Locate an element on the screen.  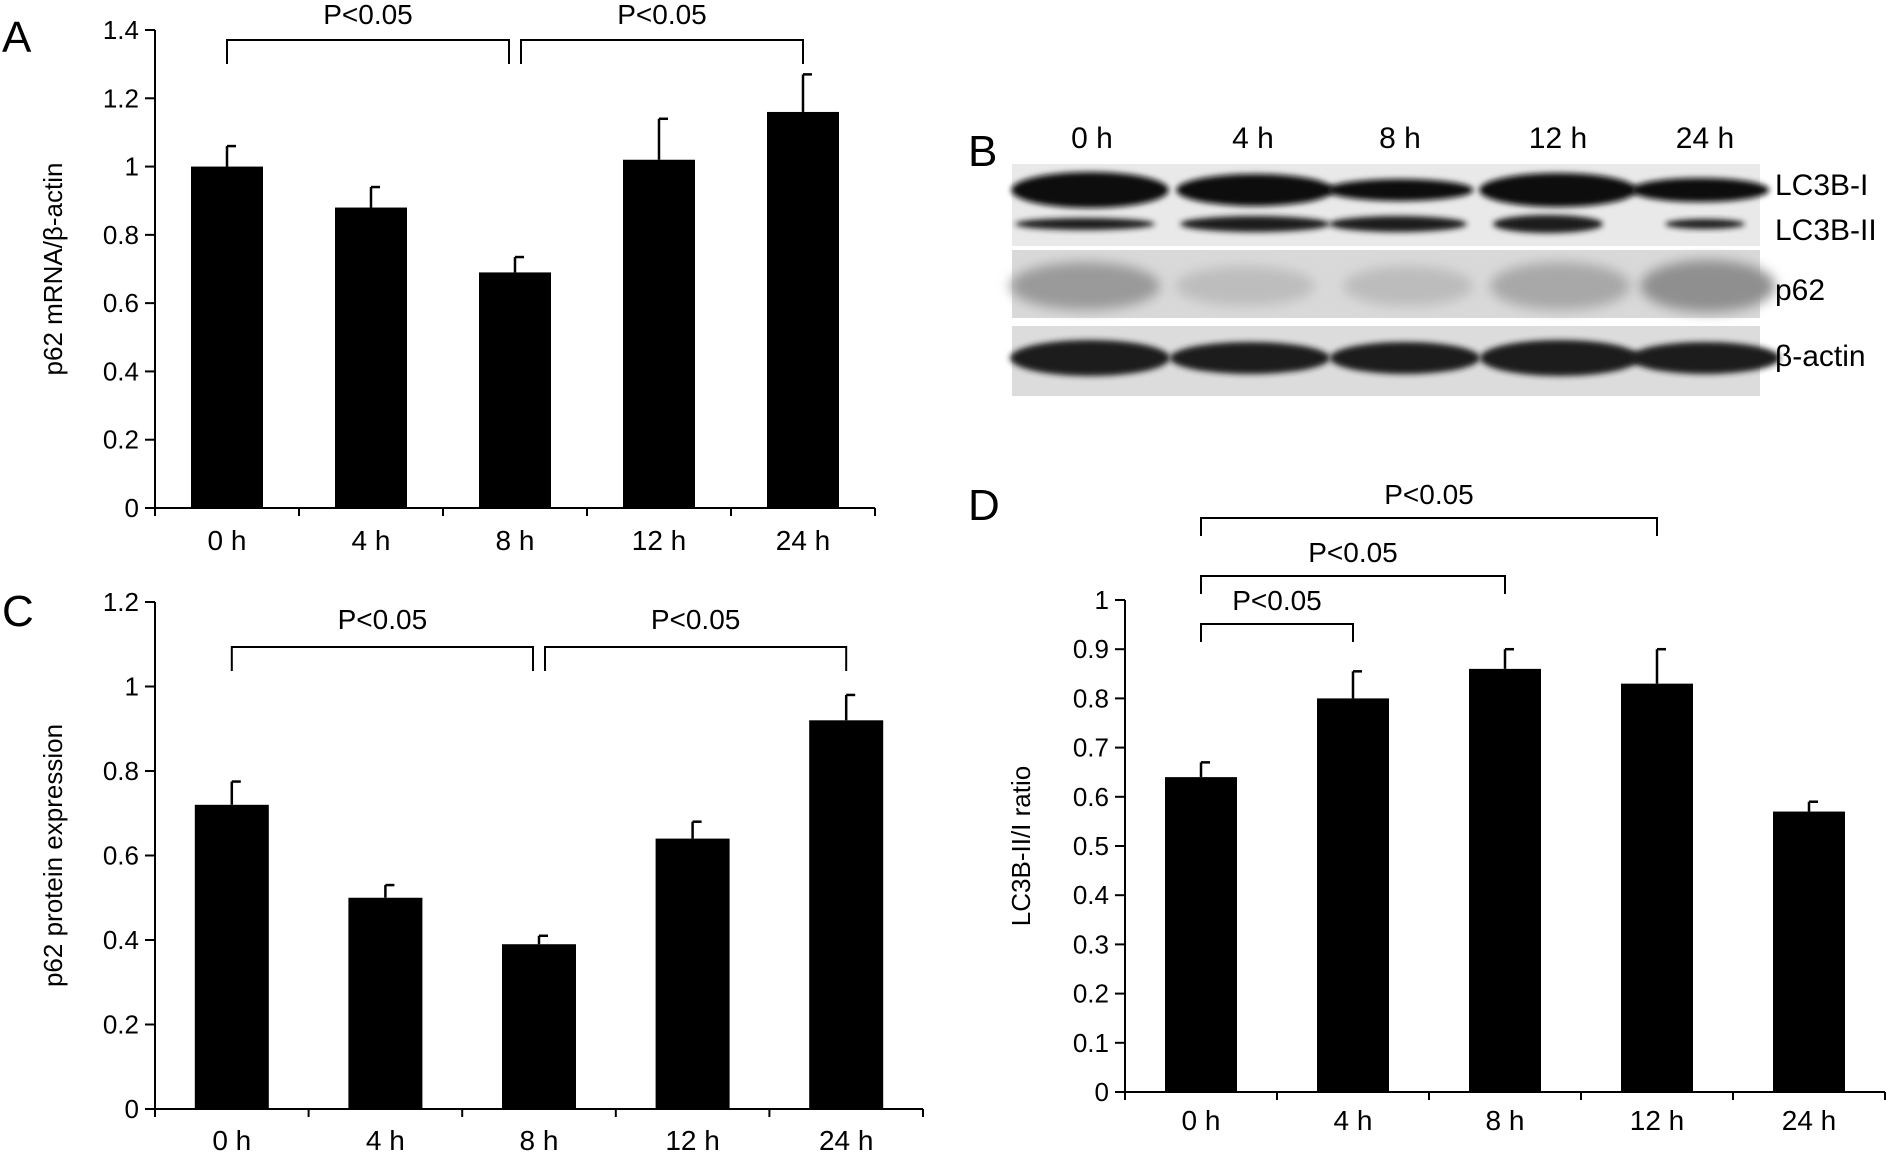
panel-letter: C is located at coordinates (18, 611).